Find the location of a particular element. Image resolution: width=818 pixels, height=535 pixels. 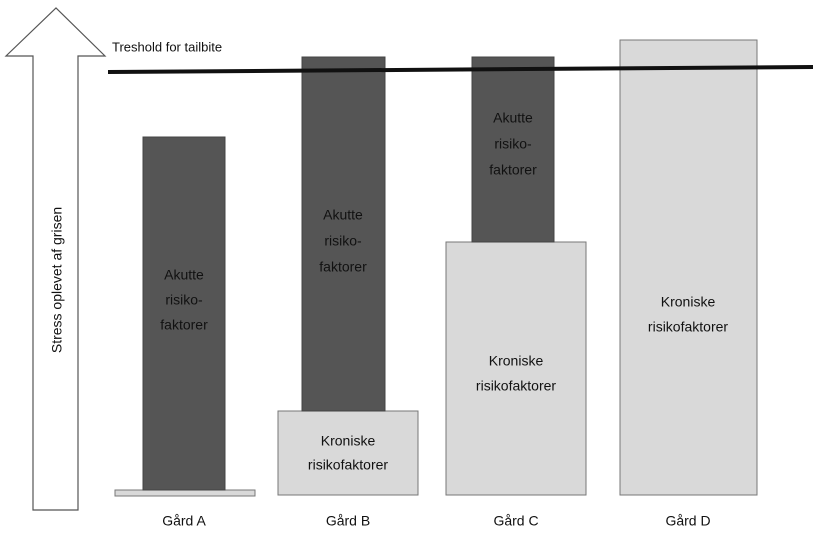

farm-label: Gård A is located at coordinates (184, 521).